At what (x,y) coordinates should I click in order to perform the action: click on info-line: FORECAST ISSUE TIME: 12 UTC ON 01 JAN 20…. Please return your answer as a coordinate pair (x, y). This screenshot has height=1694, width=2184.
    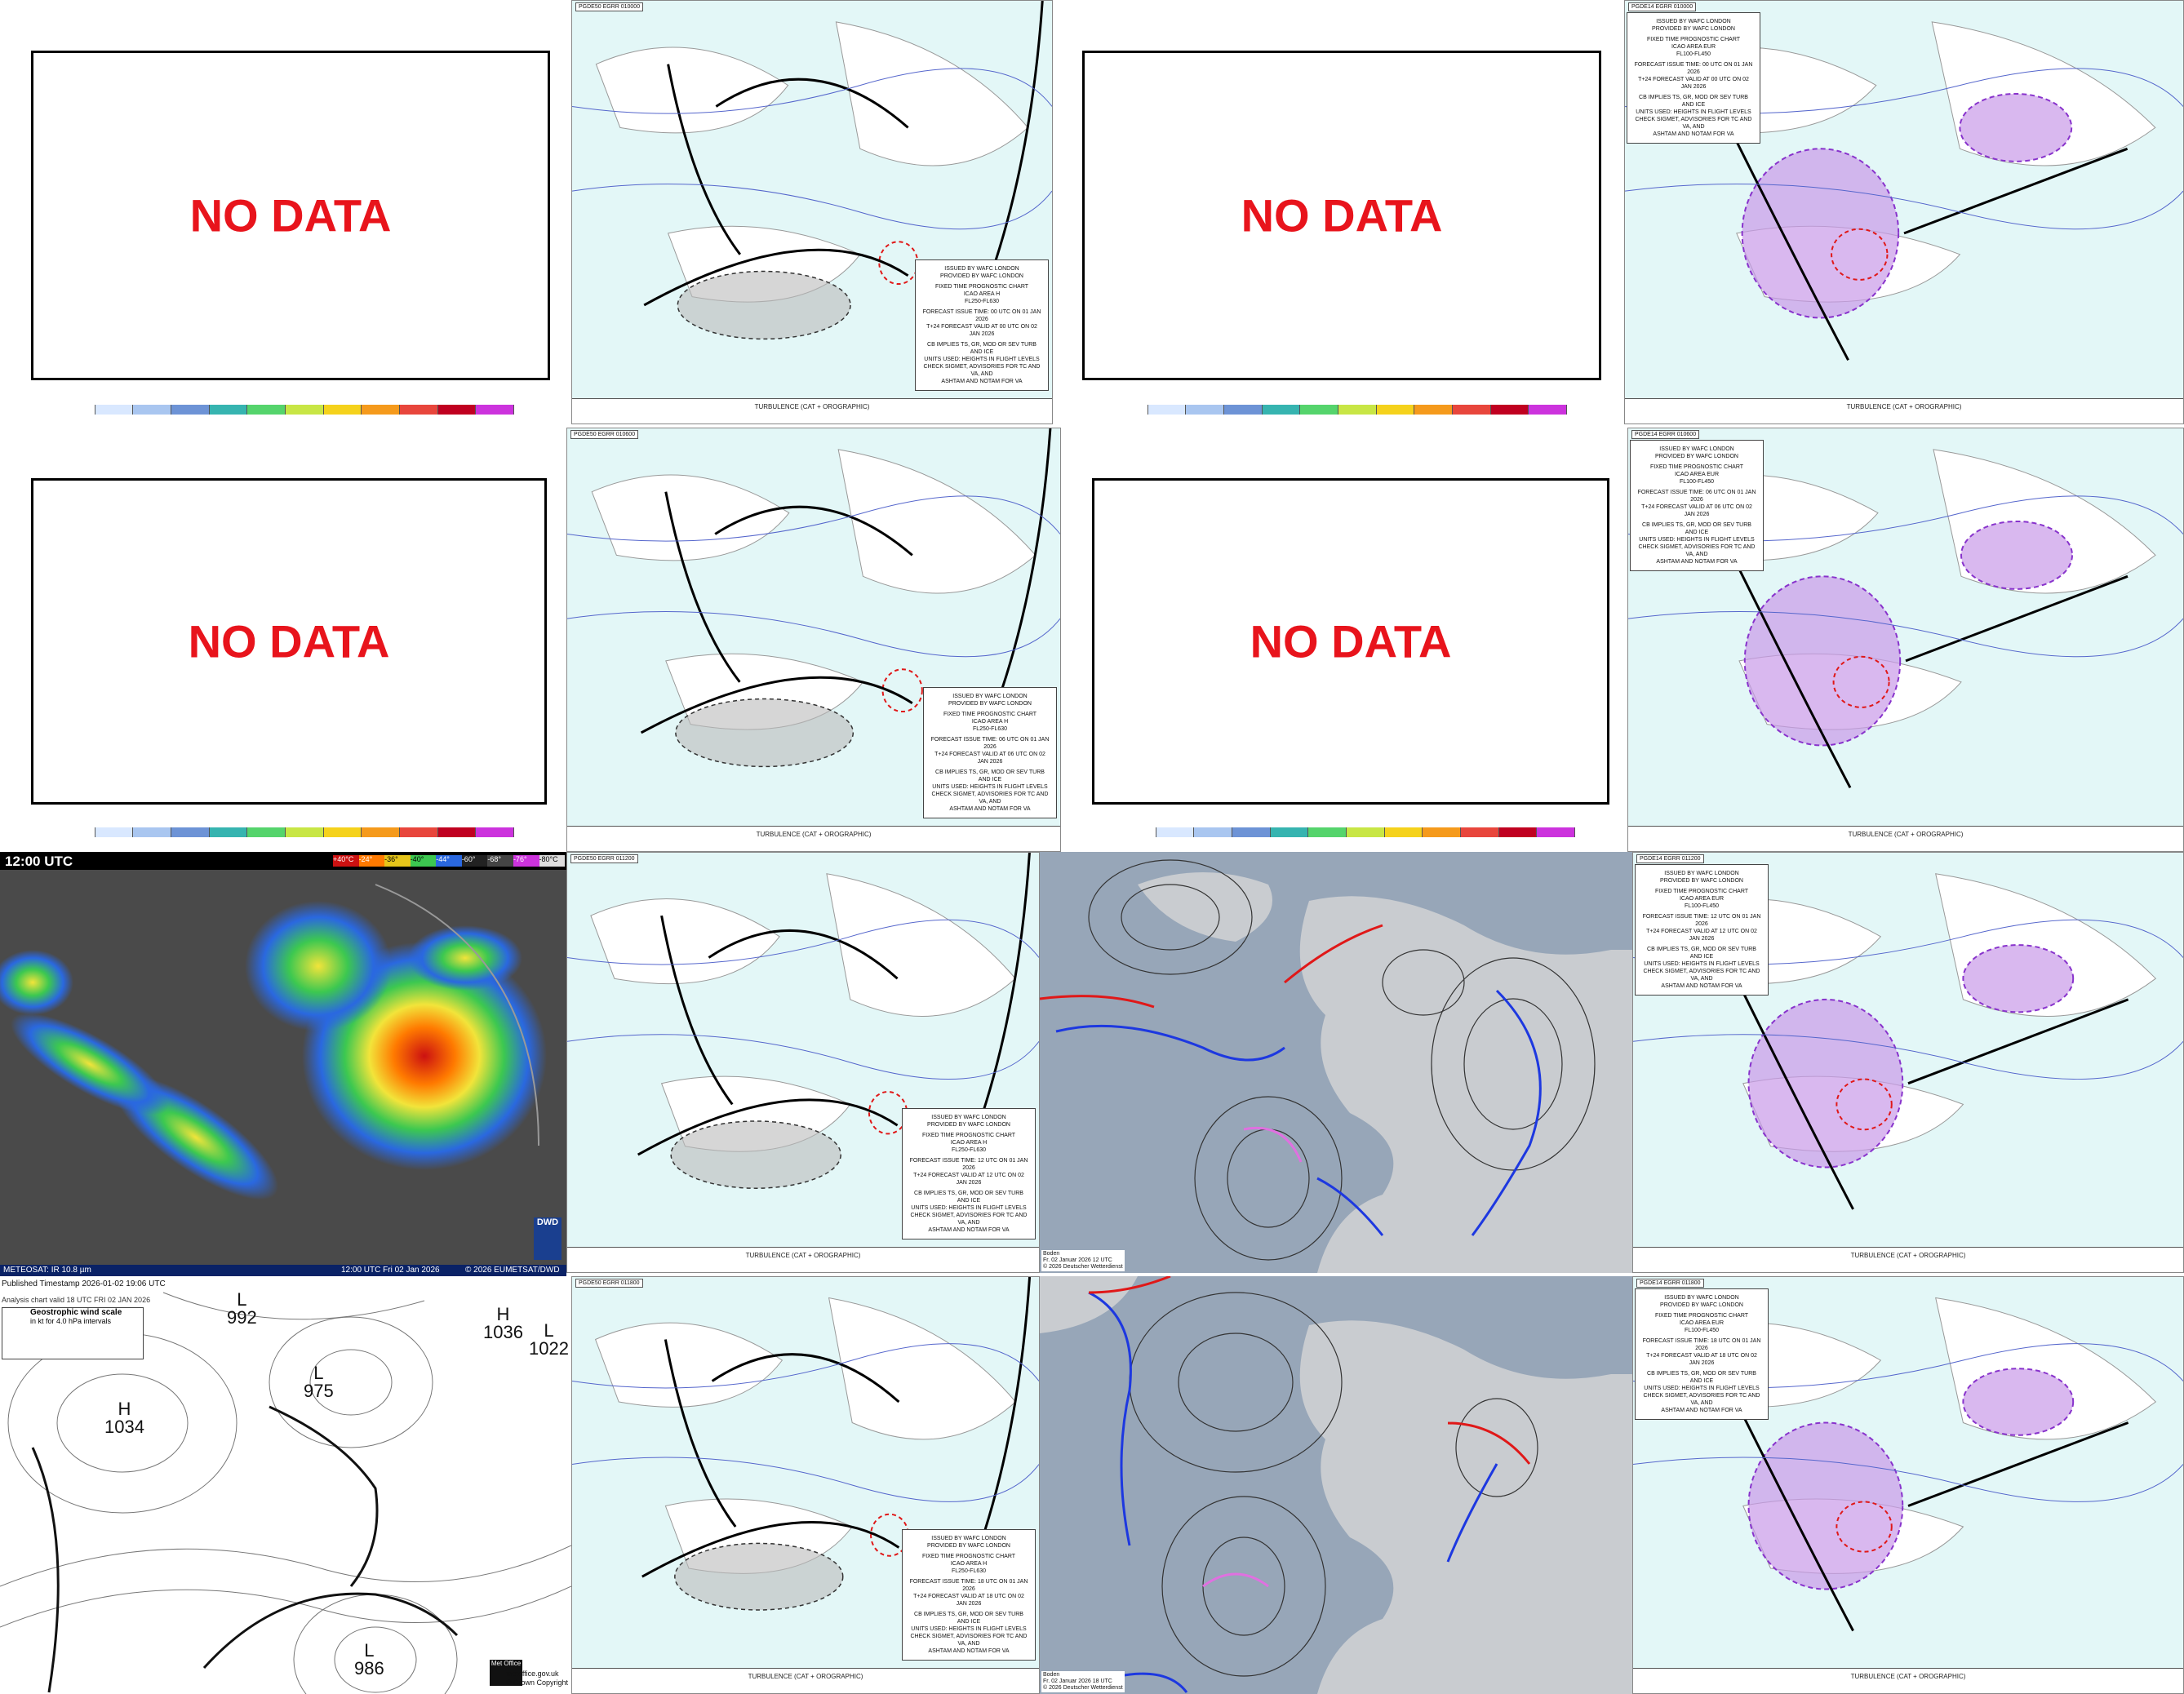
    Looking at the image, I should click on (1702, 920).